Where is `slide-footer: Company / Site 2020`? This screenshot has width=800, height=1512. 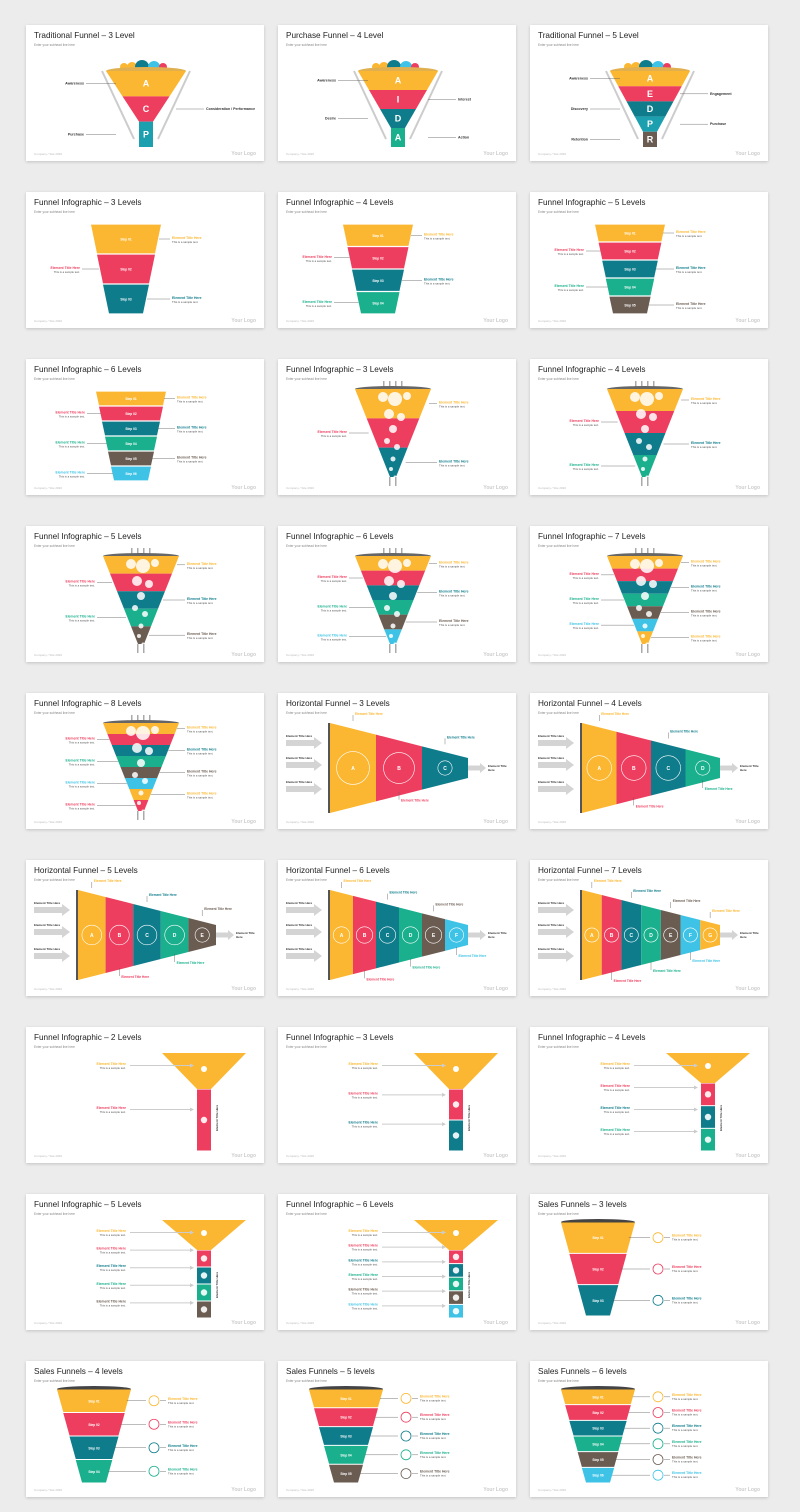
slide-footer: Company / Site 2020 is located at coordinates (48, 488).